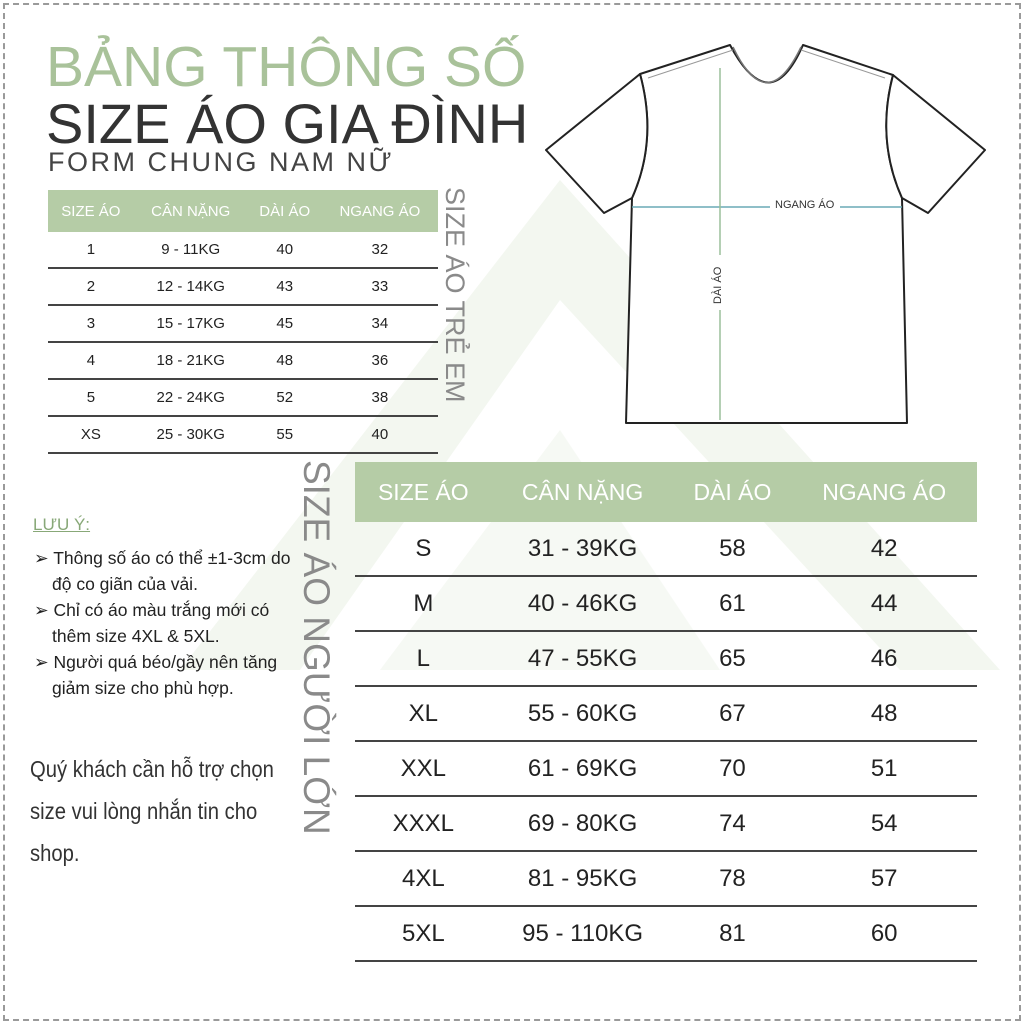 The height and width of the screenshot is (1024, 1024). Describe the element at coordinates (91, 287) in the screenshot. I see `table-cell: 2` at that location.